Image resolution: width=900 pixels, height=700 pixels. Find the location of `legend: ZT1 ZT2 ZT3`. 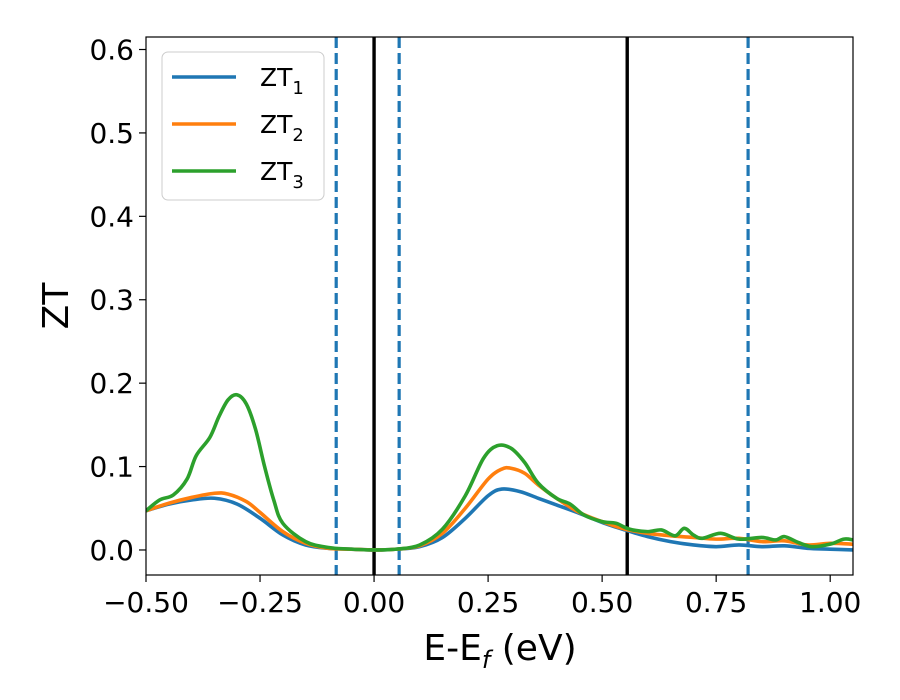

legend: ZT1 ZT2 ZT3 is located at coordinates (243, 126).